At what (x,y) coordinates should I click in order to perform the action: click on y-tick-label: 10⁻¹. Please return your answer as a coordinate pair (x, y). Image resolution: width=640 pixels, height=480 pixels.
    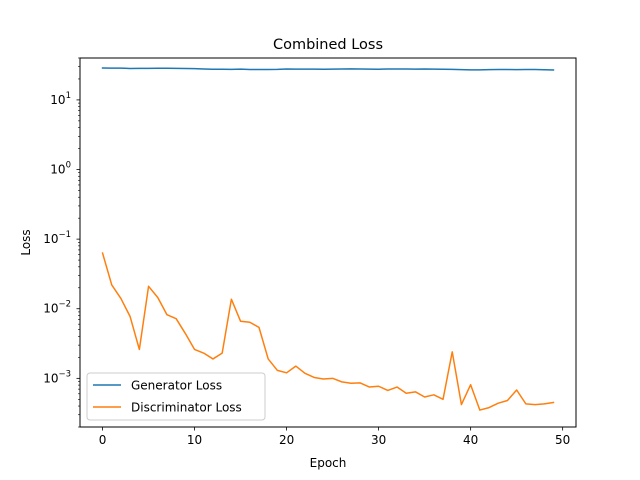
    Looking at the image, I should click on (57, 238).